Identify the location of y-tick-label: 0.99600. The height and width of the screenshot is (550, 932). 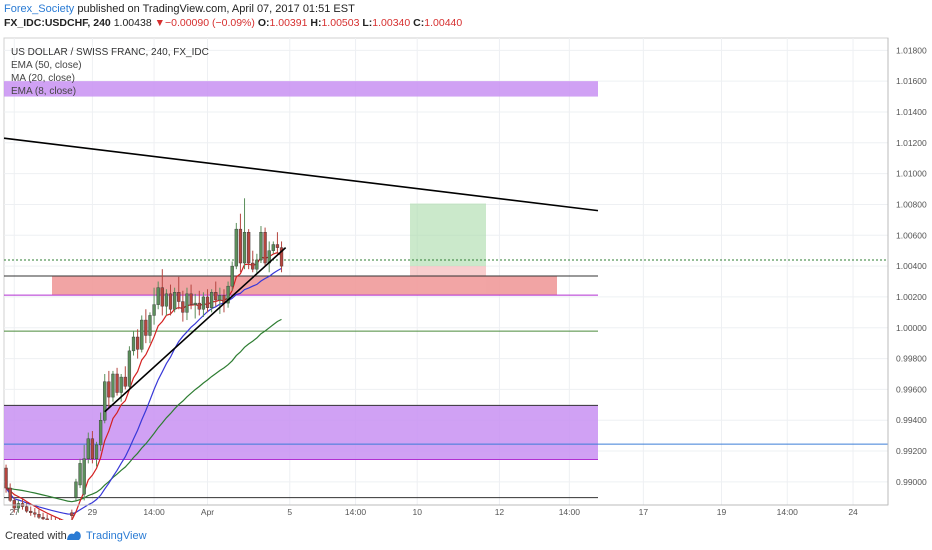
(911, 389).